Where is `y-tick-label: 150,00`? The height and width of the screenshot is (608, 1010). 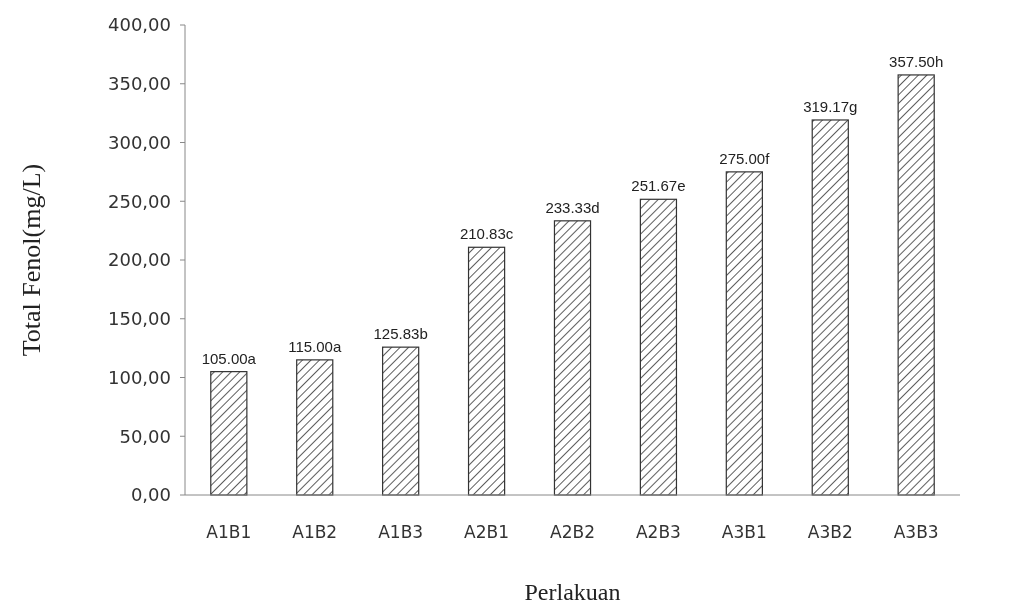 y-tick-label: 150,00 is located at coordinates (139, 319).